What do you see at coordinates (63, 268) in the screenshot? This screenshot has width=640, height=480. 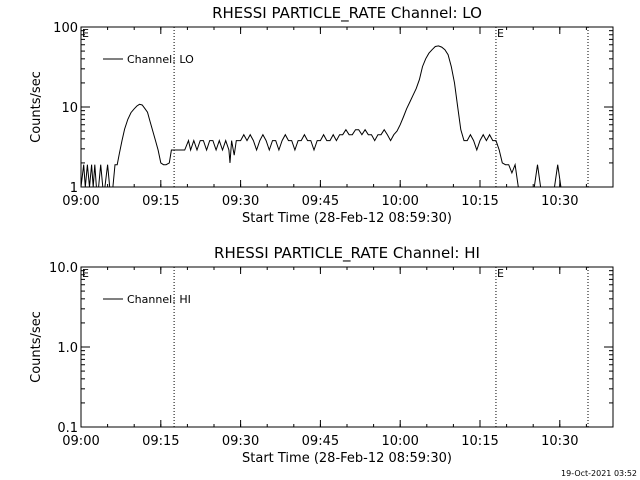 I see `y-tick-label-10-0: 10.0` at bounding box center [63, 268].